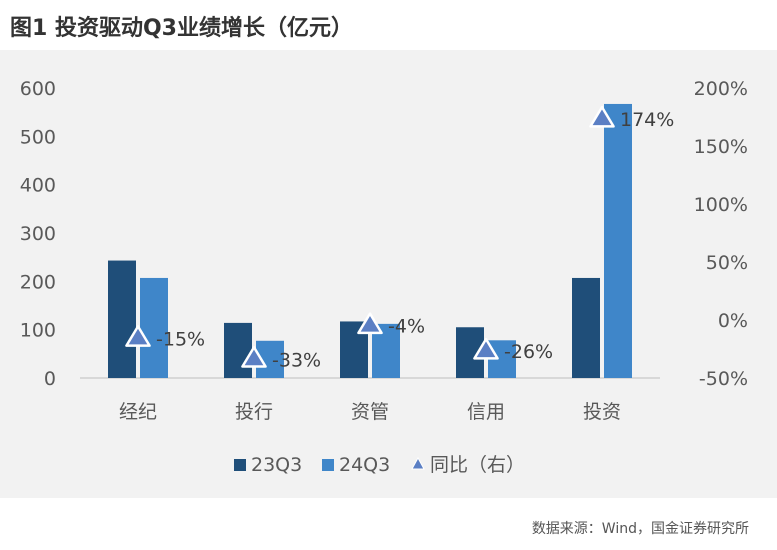 This screenshot has height=550, width=777. Describe the element at coordinates (727, 263) in the screenshot. I see `y-right-tick-label: 50%` at that location.